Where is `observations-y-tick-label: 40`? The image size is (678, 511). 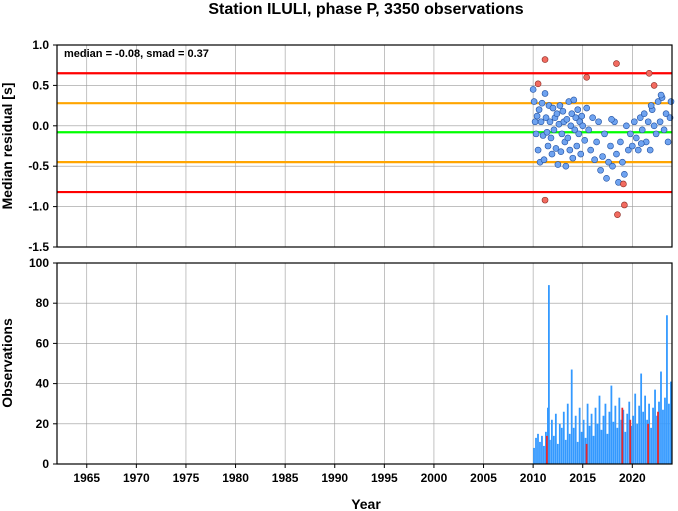
observations-y-tick-label: 40 is located at coordinates (43, 384).